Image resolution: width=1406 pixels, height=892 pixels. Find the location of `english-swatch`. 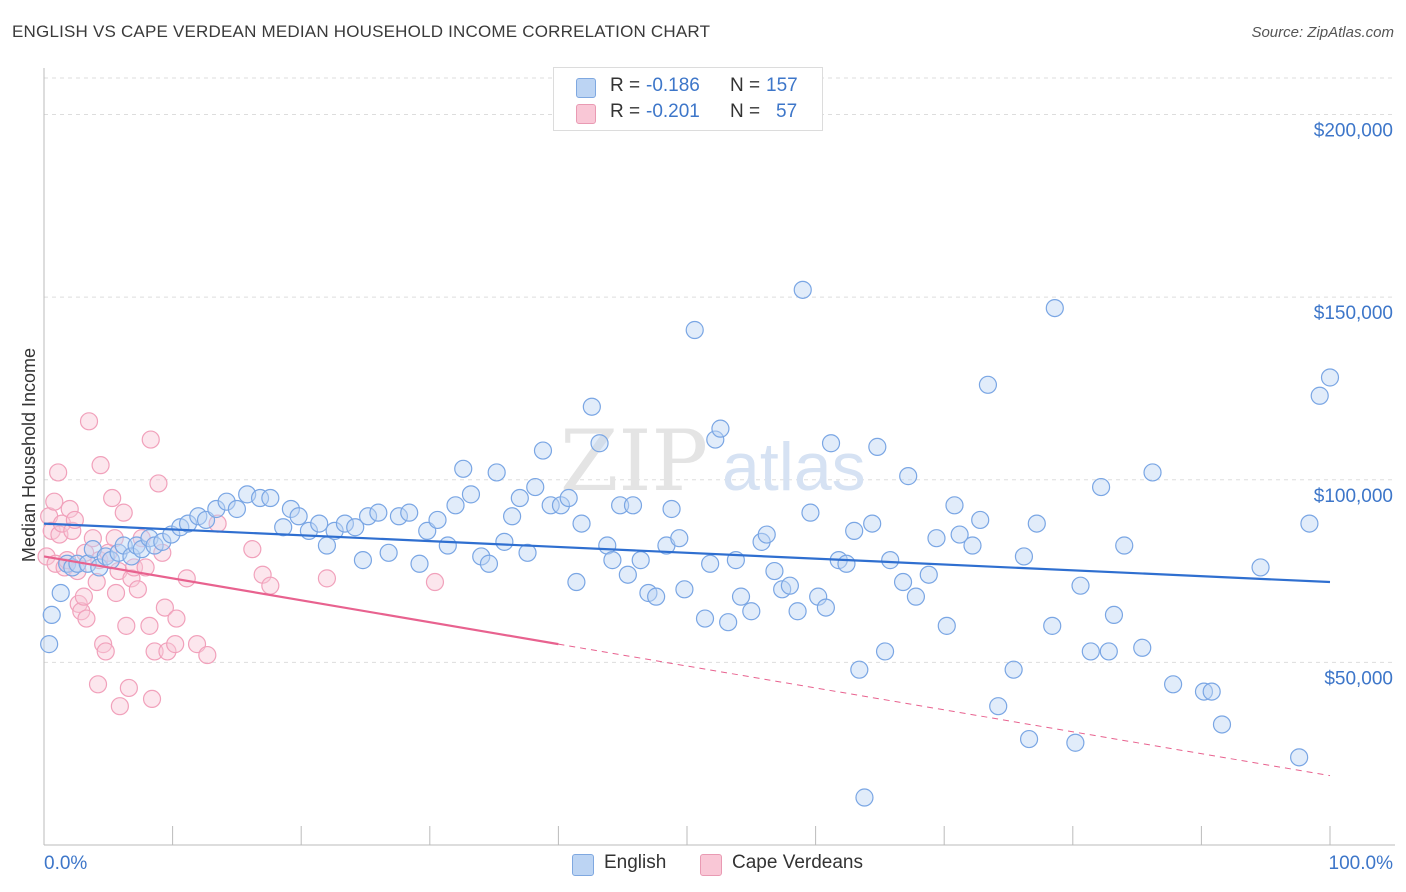

english-swatch is located at coordinates (586, 88).